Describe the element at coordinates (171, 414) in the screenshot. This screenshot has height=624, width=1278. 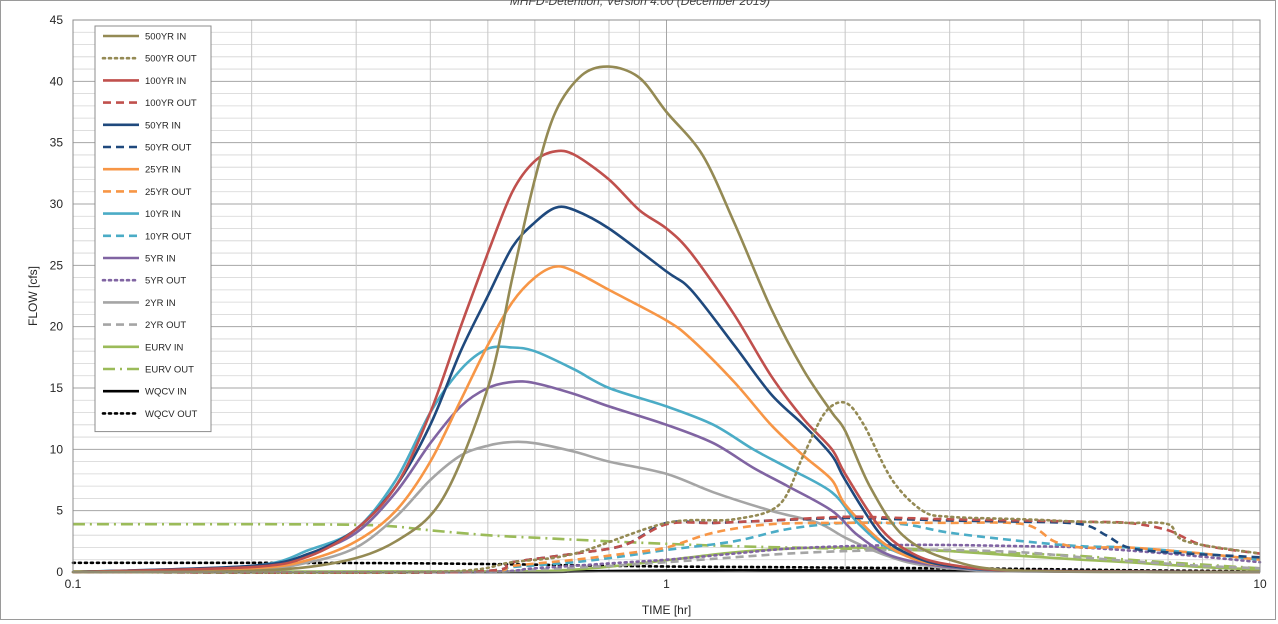
I see `legend-label: WQCV OUT` at that location.